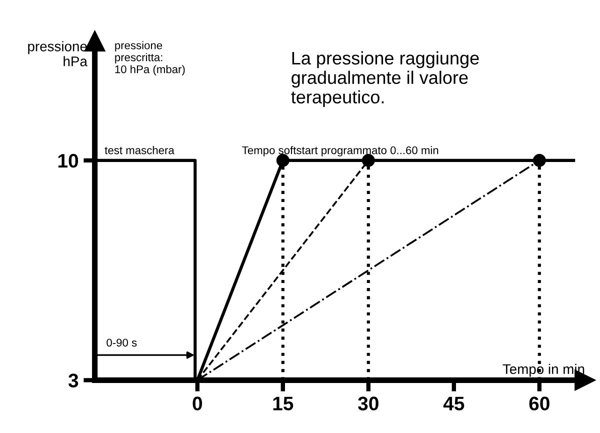  I want to click on annotation: La pressione raggiunge gradualmente il valore terapeutico., so click(385, 79).